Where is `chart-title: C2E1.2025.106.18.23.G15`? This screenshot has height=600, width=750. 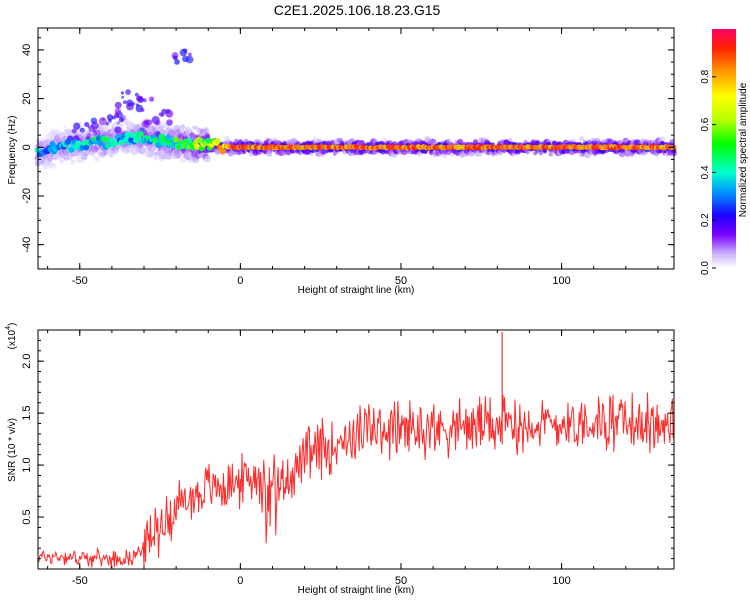 chart-title: C2E1.2025.106.18.23.G15 is located at coordinates (357, 10).